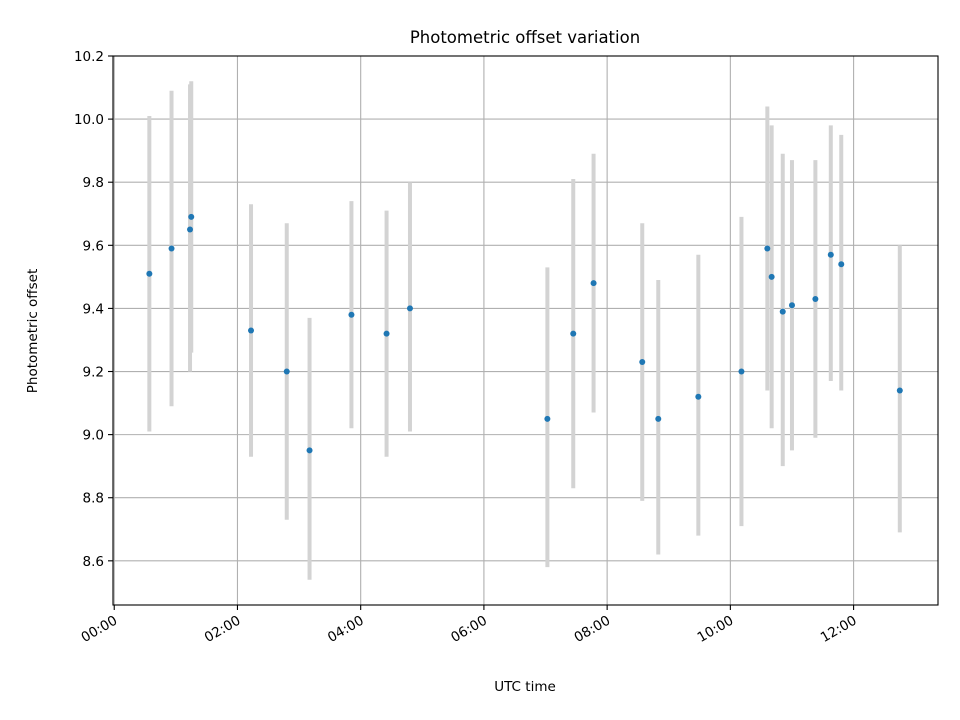 Image resolution: width=960 pixels, height=720 pixels. Describe the element at coordinates (93, 246) in the screenshot. I see `y-tick-label: 9.6` at that location.